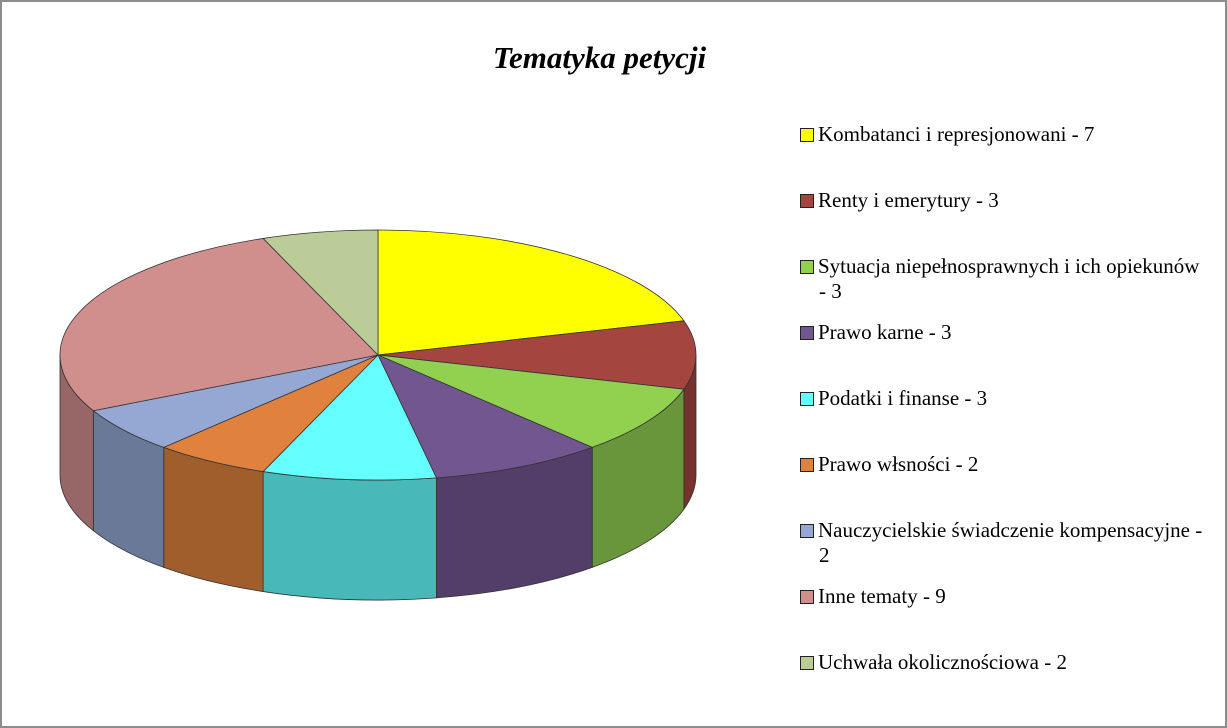 The width and height of the screenshot is (1227, 728). I want to click on legend-label: Uchwała okolicznościowa - 2, so click(942, 662).